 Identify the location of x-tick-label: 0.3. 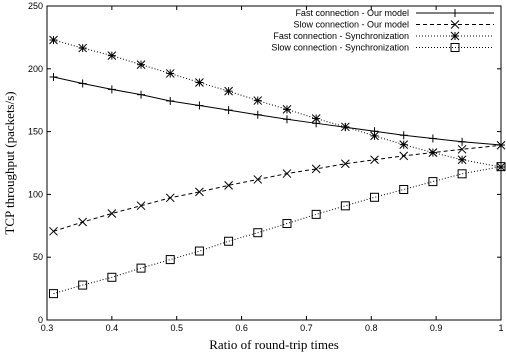
(47, 328).